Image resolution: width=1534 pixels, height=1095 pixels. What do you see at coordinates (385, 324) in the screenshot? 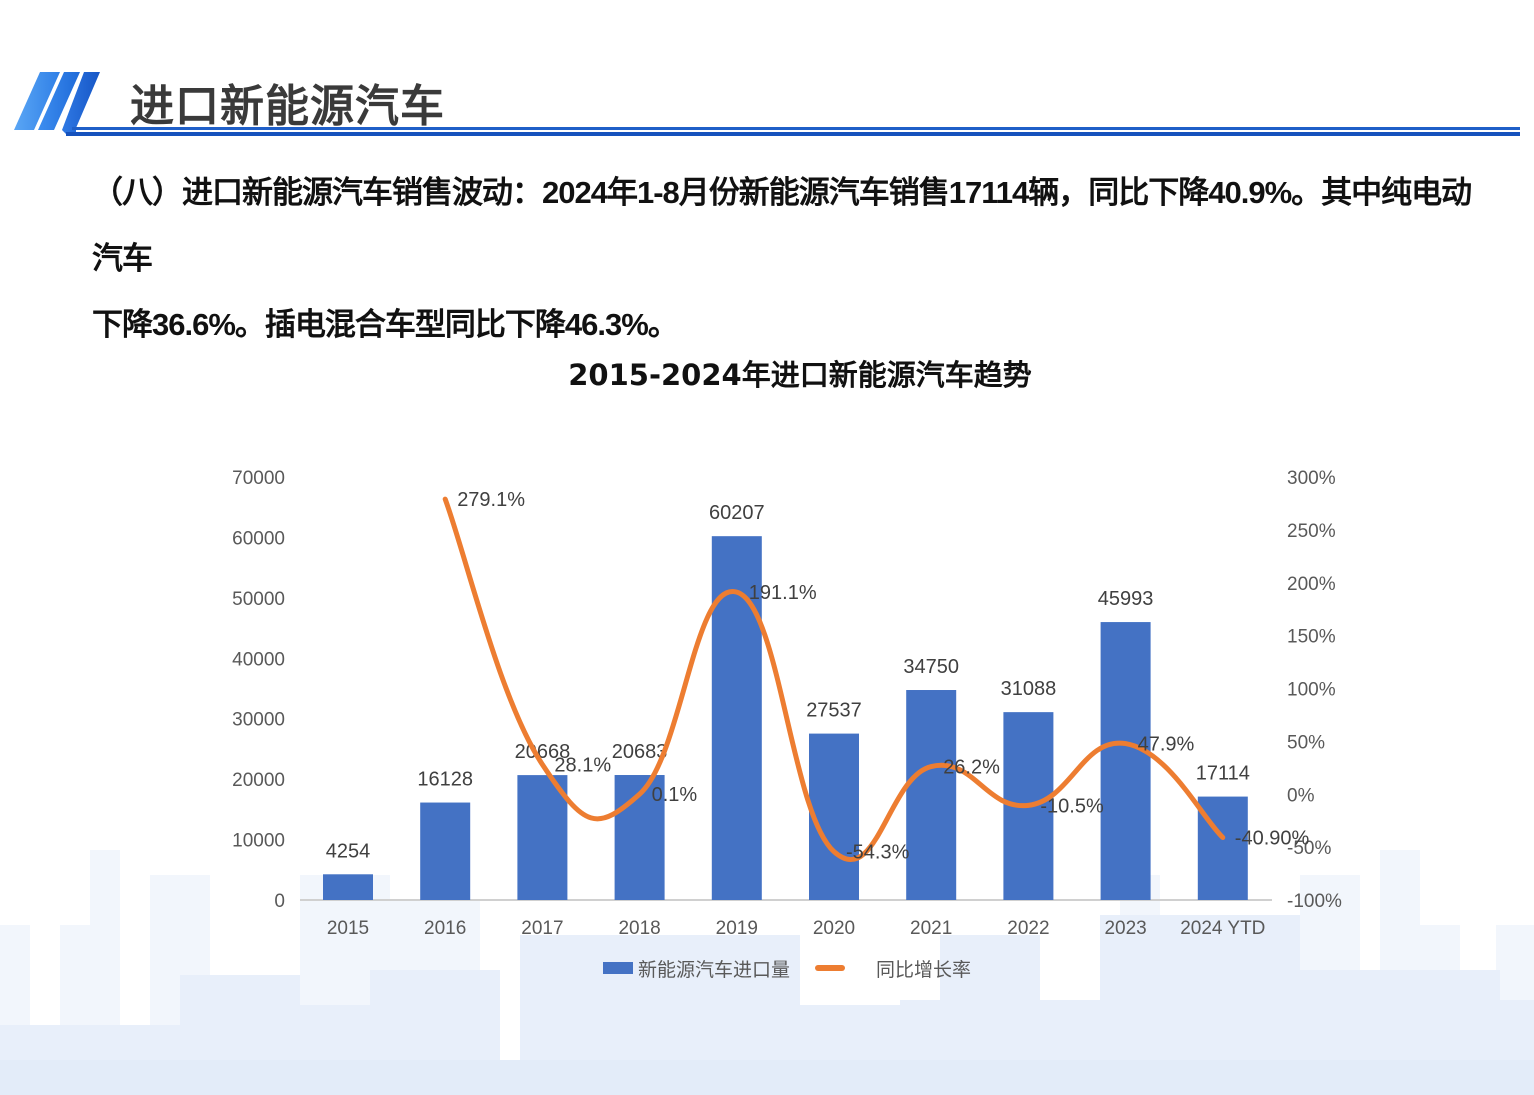
I see `summary-line-2: 下降36.6%。插电混合车型同比下降46.3%。` at bounding box center [385, 324].